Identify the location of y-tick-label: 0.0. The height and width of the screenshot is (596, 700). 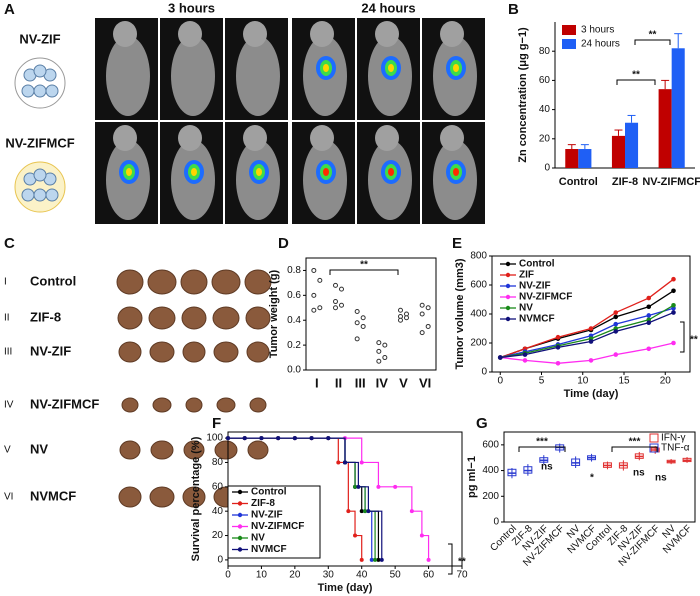
(294, 370).